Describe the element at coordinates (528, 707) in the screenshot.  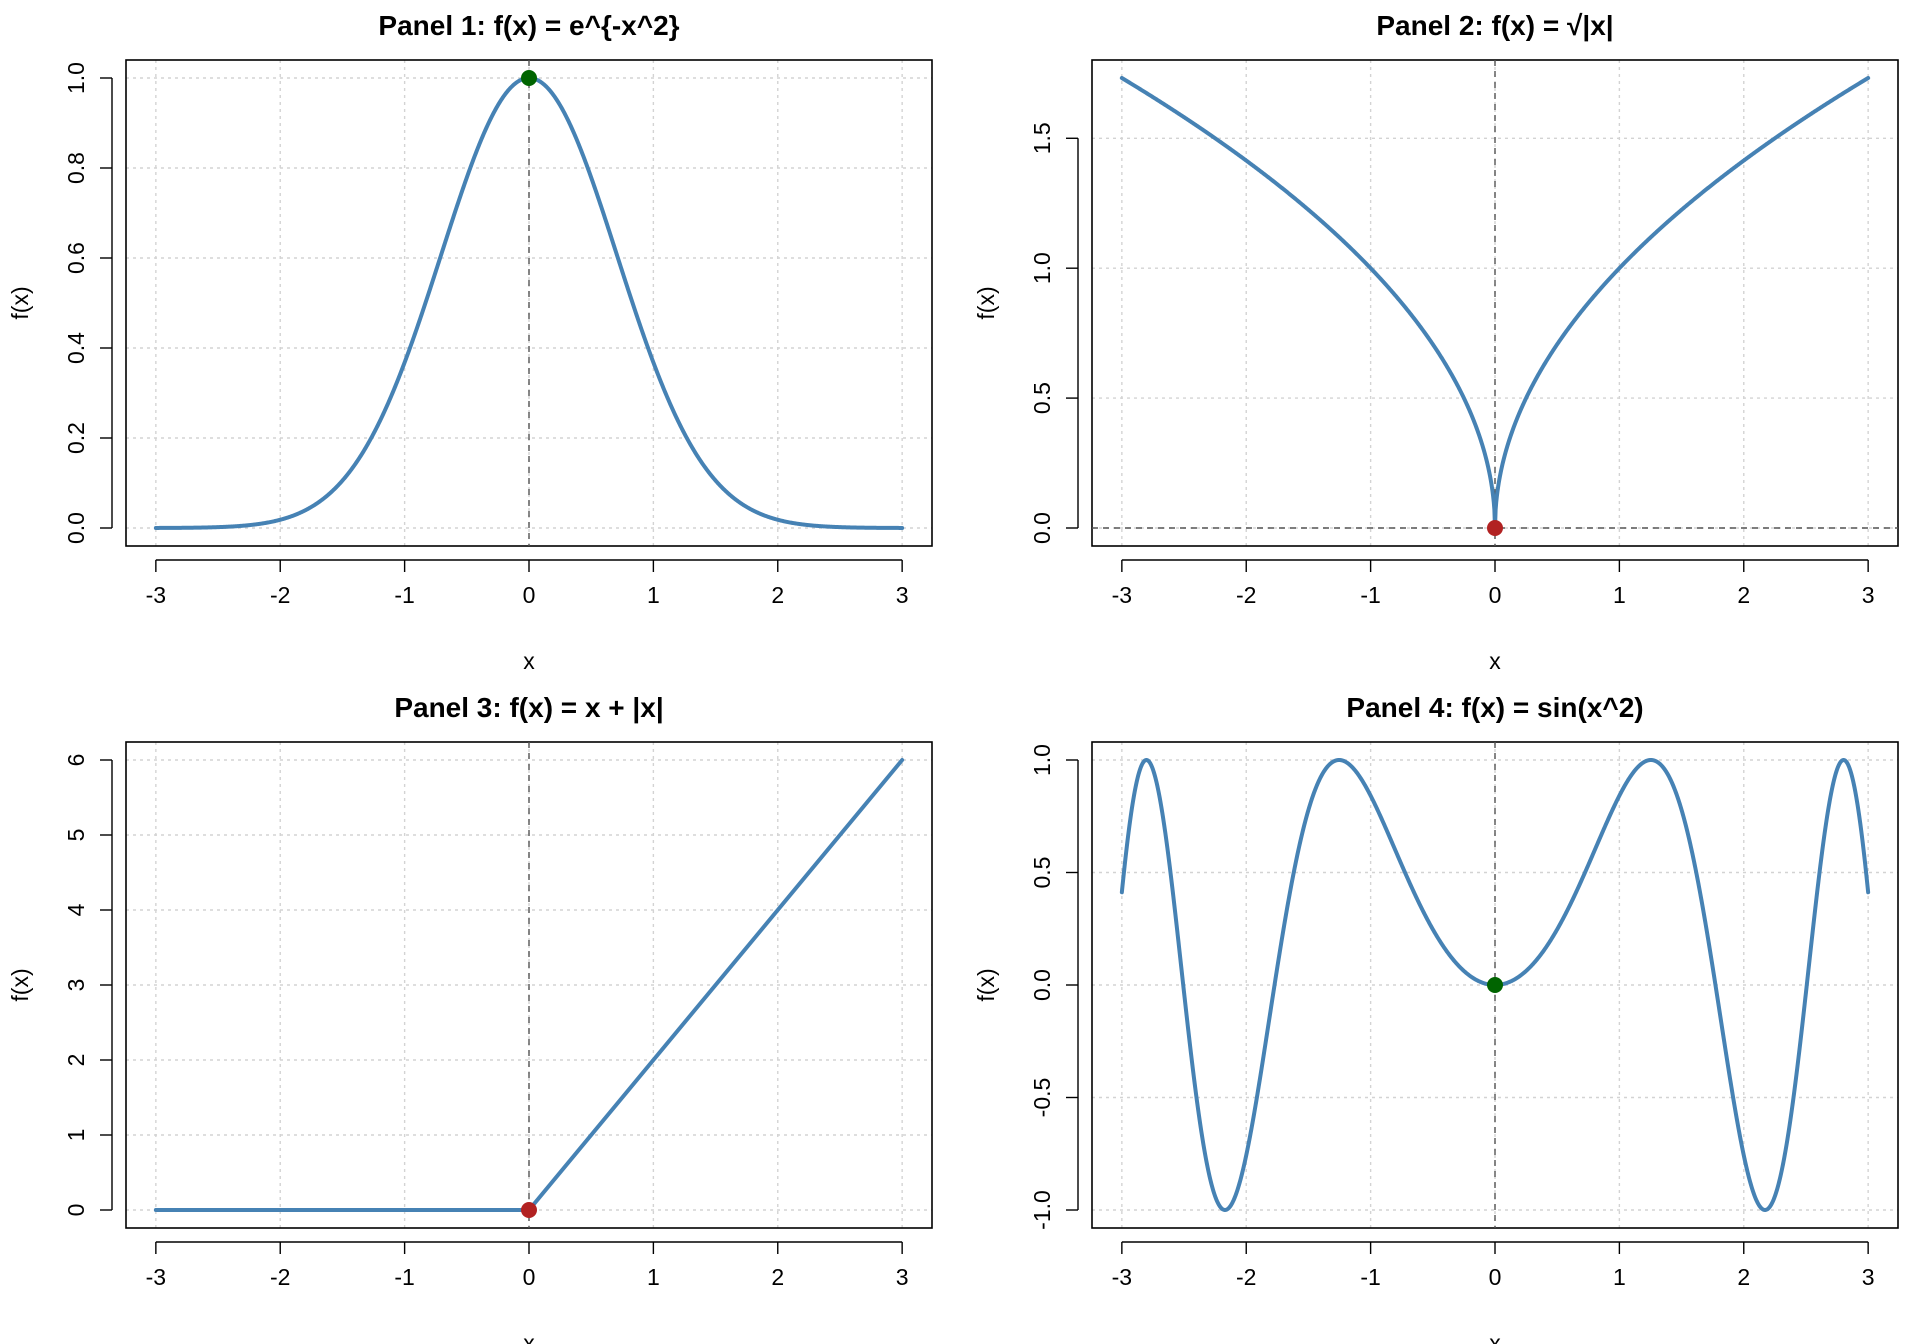
I see `panel-title: Panel 3: f(x) = x + |x|` at that location.